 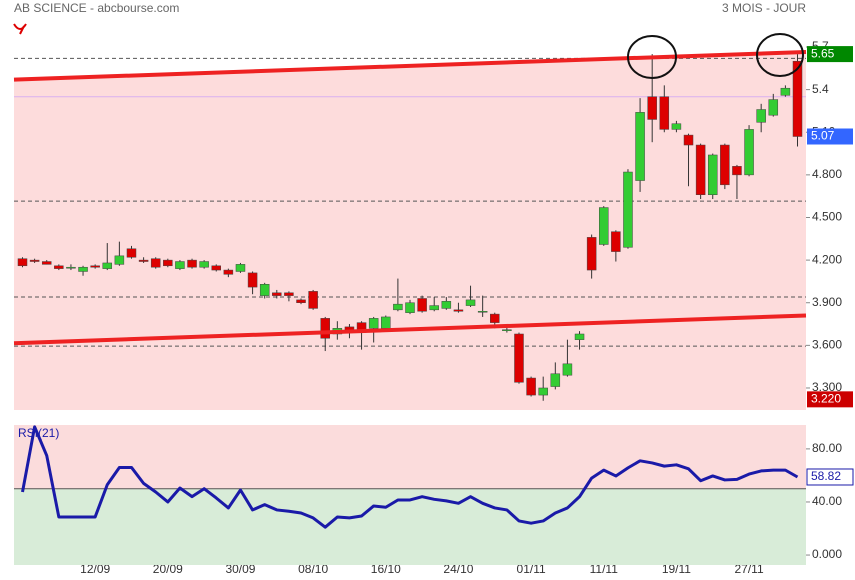 What do you see at coordinates (676, 569) in the screenshot?
I see `x-tick-label: 19/11` at bounding box center [676, 569].